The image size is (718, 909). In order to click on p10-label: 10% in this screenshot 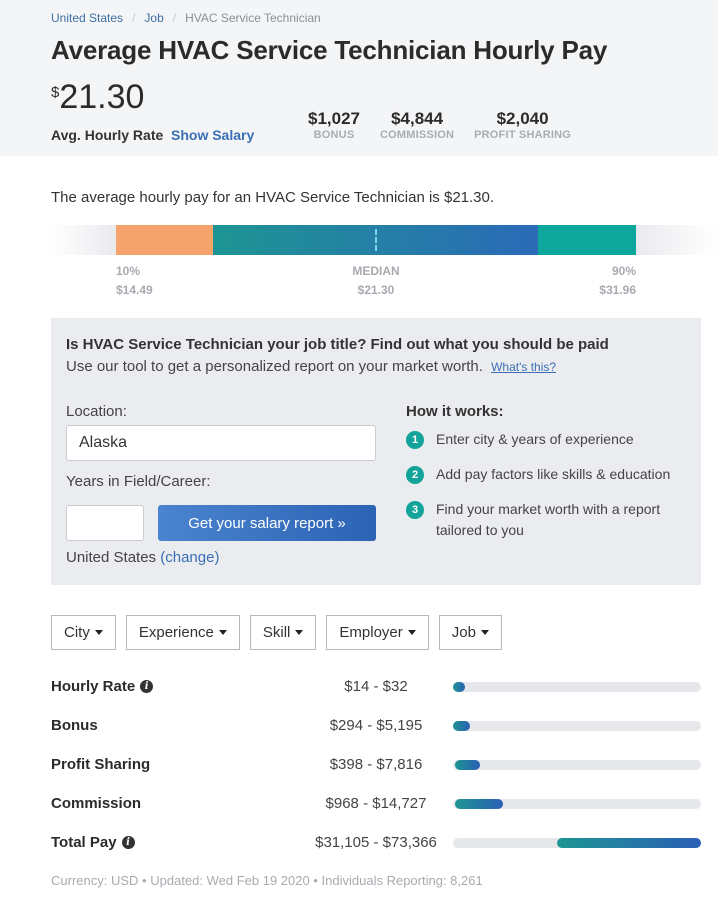, I will do `click(128, 271)`.